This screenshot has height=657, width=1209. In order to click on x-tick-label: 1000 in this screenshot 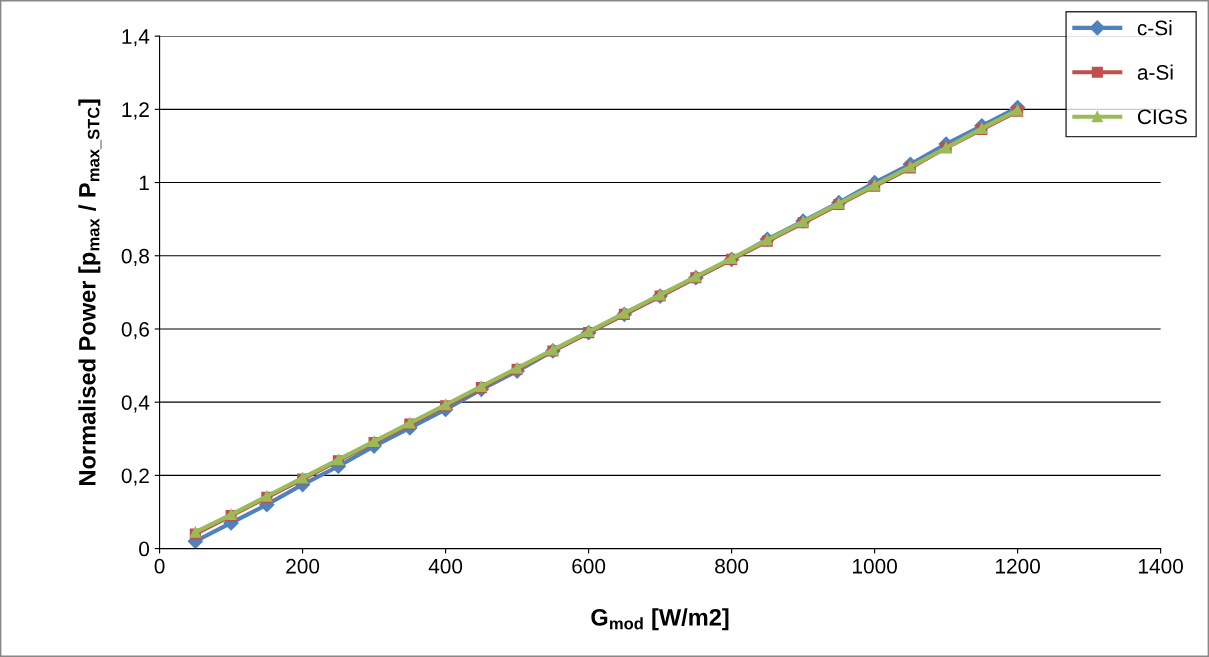, I will do `click(875, 566)`.